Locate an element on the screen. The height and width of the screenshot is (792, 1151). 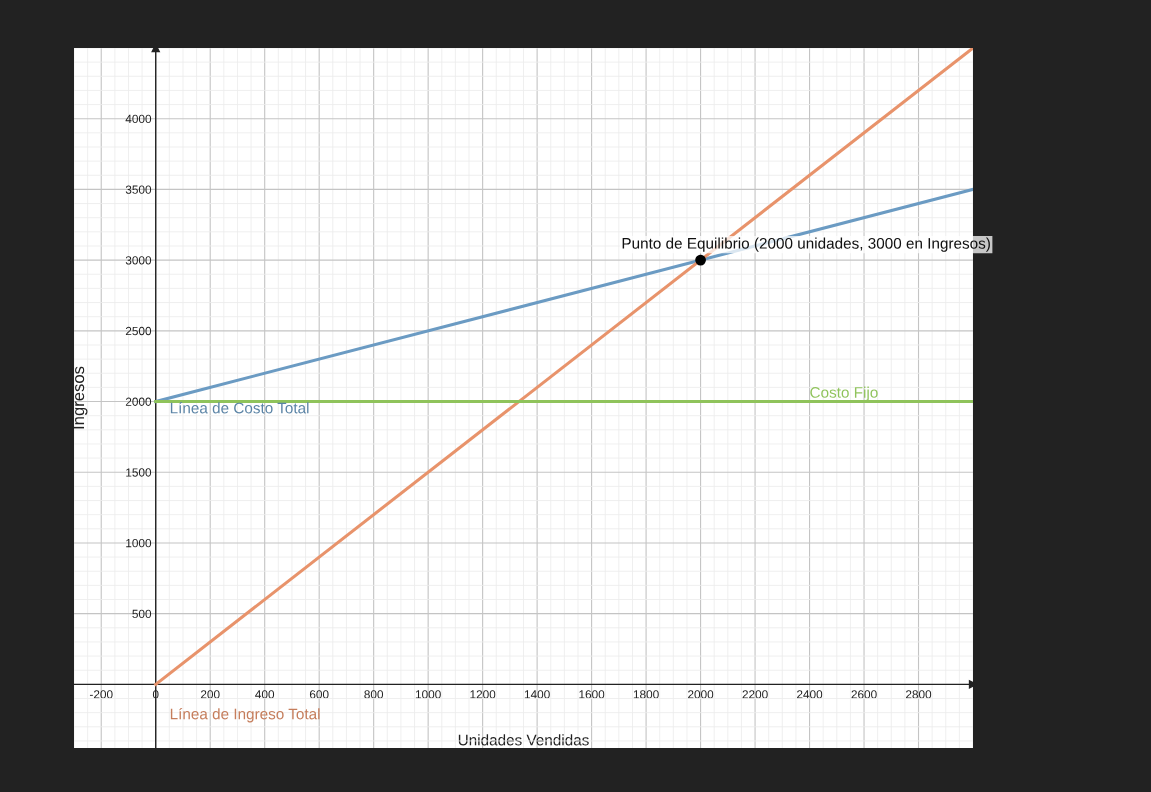
y-tick-label: 2000 is located at coordinates (138, 401).